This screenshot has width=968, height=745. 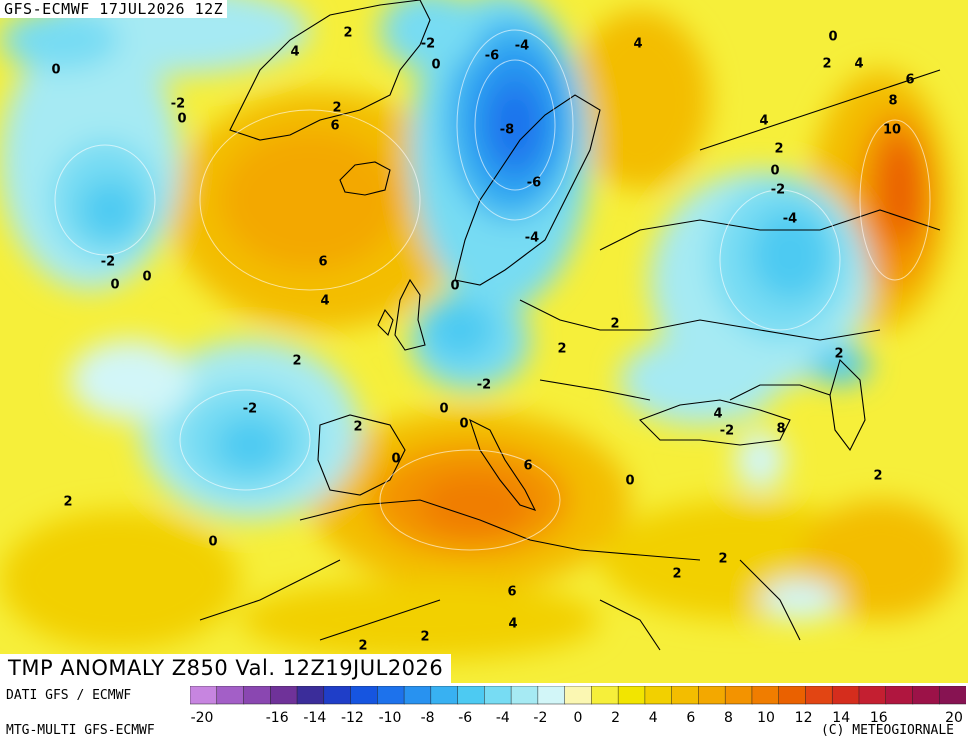 I want to click on legend-tick-label: 16, so click(x=879, y=718).